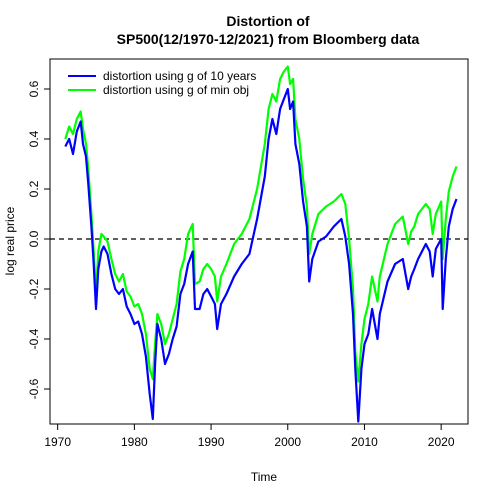 The height and width of the screenshot is (500, 500). What do you see at coordinates (211, 442) in the screenshot?
I see `x-tick-label: 1990` at bounding box center [211, 442].